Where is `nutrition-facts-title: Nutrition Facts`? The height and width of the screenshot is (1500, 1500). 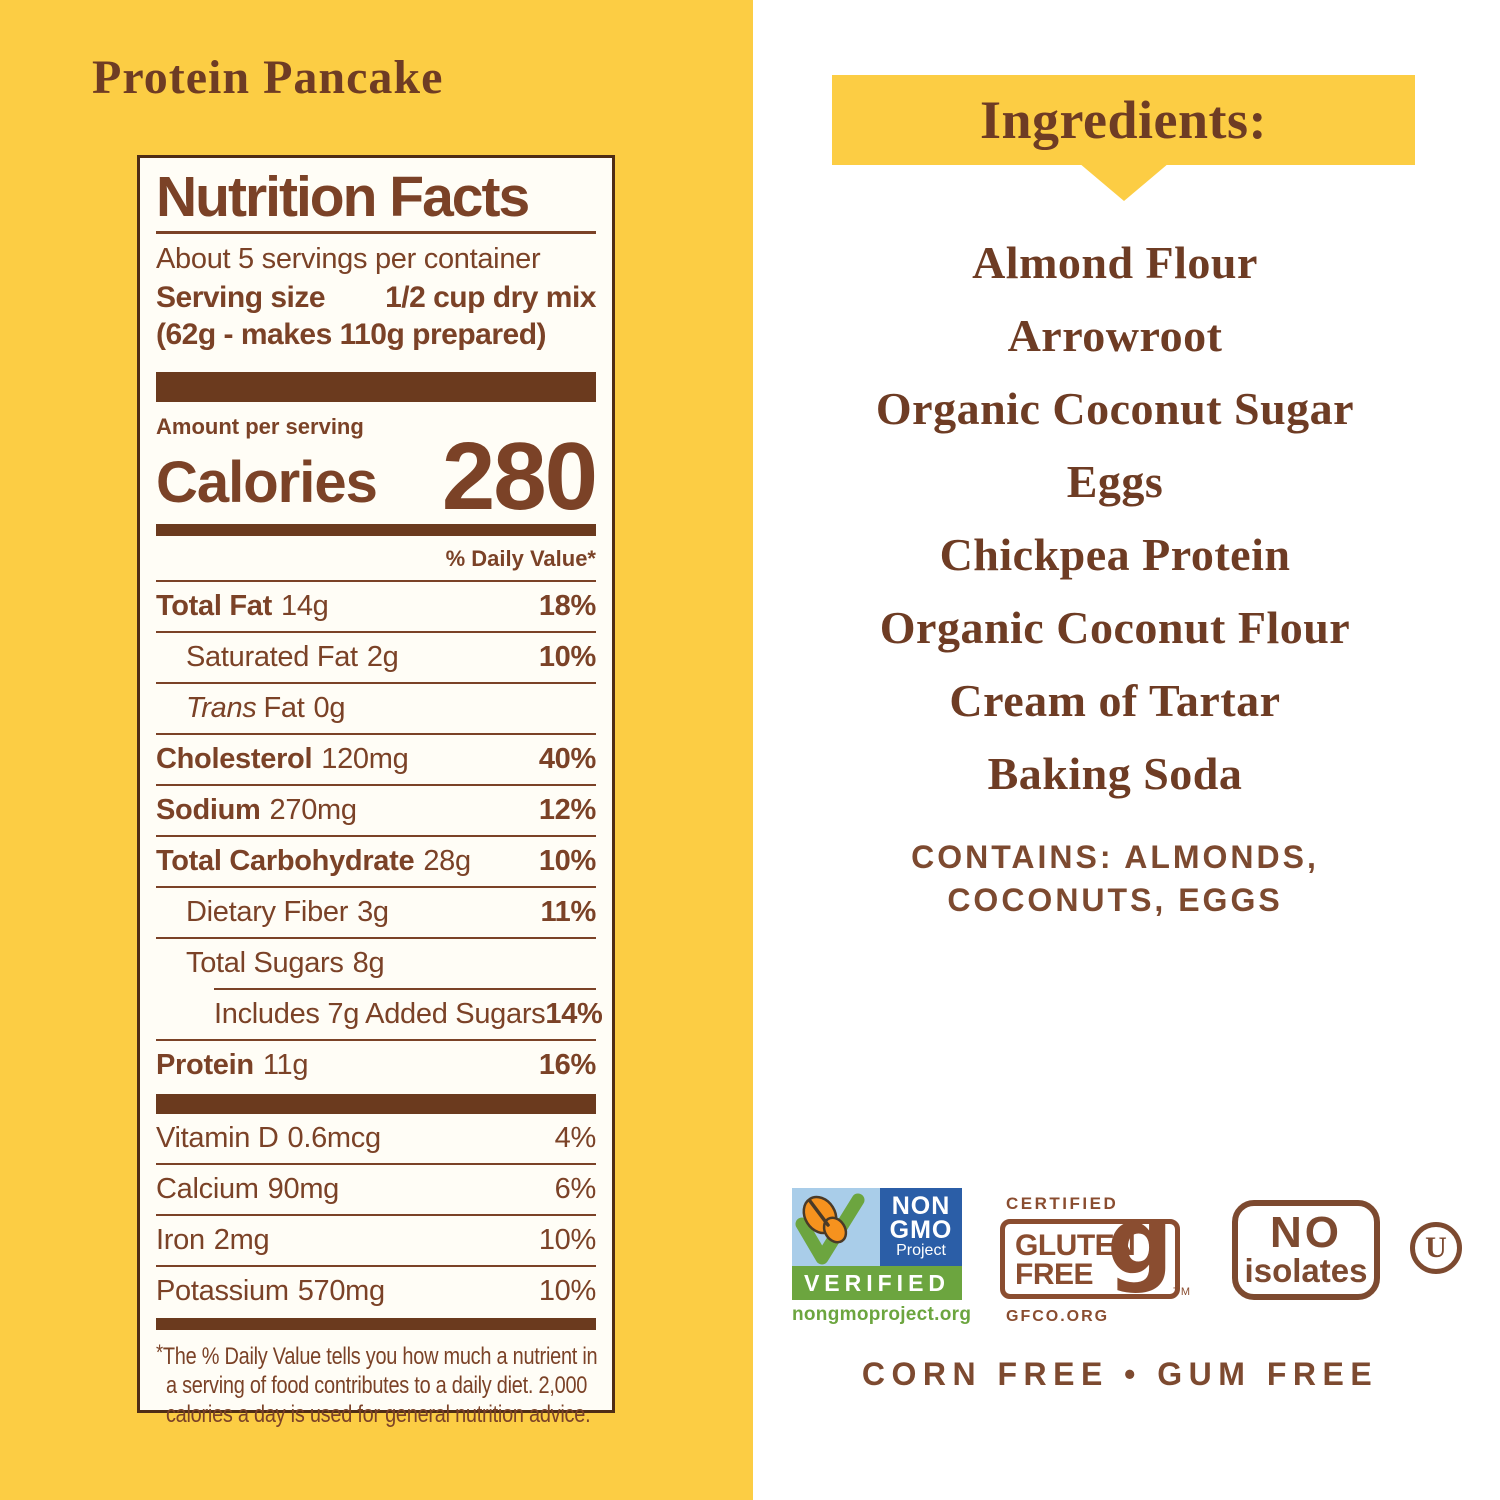 nutrition-facts-title: Nutrition Facts is located at coordinates (376, 201).